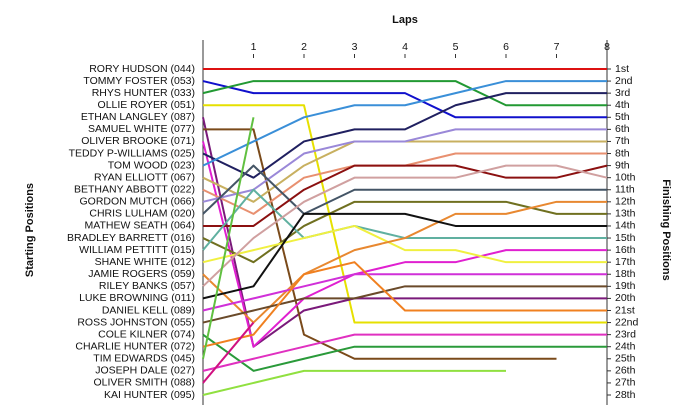 This screenshot has height=420, width=700. Describe the element at coordinates (622, 69) in the screenshot. I see `y-tick-label: 1st` at that location.